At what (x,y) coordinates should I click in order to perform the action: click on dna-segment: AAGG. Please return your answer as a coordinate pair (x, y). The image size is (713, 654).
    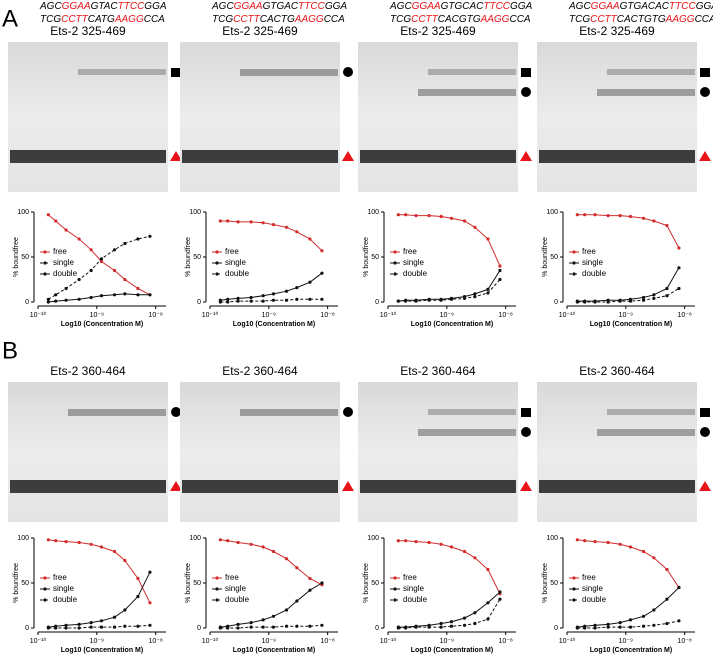
    Looking at the image, I should click on (680, 19).